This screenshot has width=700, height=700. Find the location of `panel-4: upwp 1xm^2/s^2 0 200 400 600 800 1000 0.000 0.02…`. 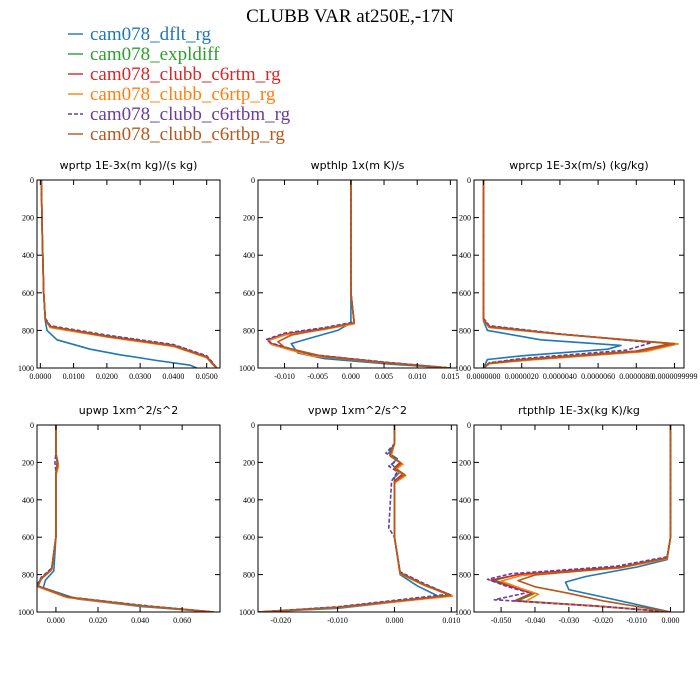

panel-4: upwp 1xm^2/s^2 0 200 400 600 800 1000 0.000 0.02… is located at coordinates (119, 514).